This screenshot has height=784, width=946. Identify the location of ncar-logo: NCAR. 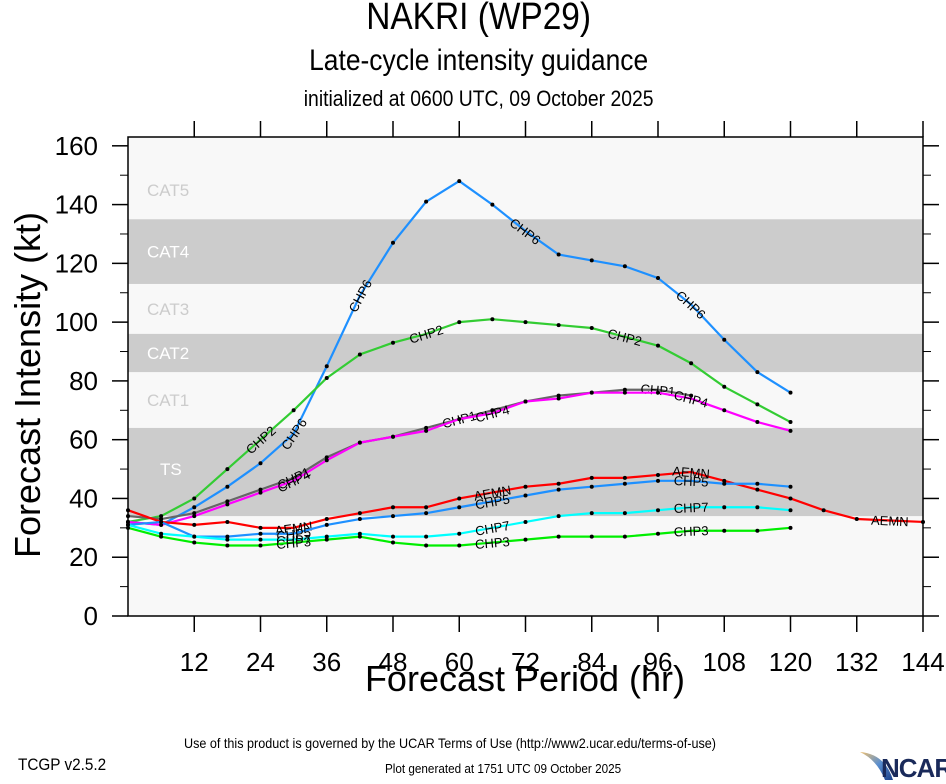
(900, 766).